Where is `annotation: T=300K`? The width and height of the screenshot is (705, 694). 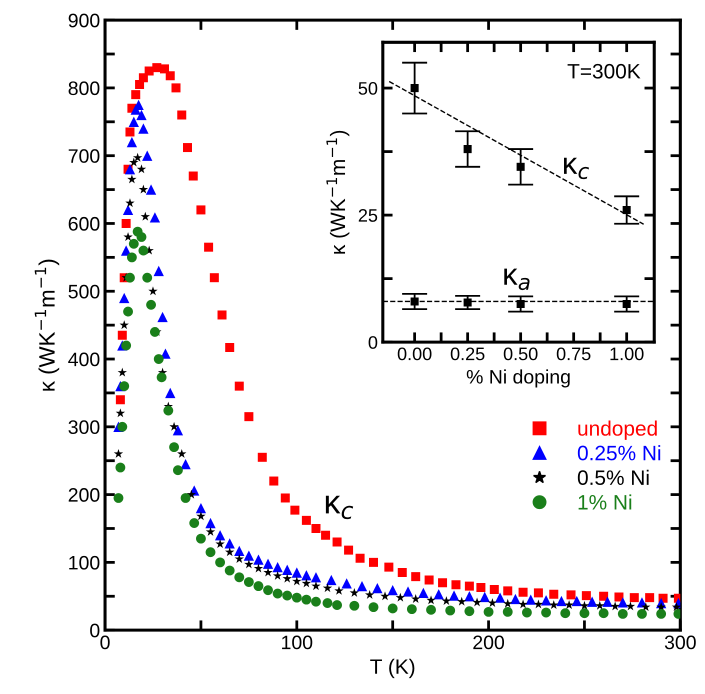
annotation: T=300K is located at coordinates (604, 71).